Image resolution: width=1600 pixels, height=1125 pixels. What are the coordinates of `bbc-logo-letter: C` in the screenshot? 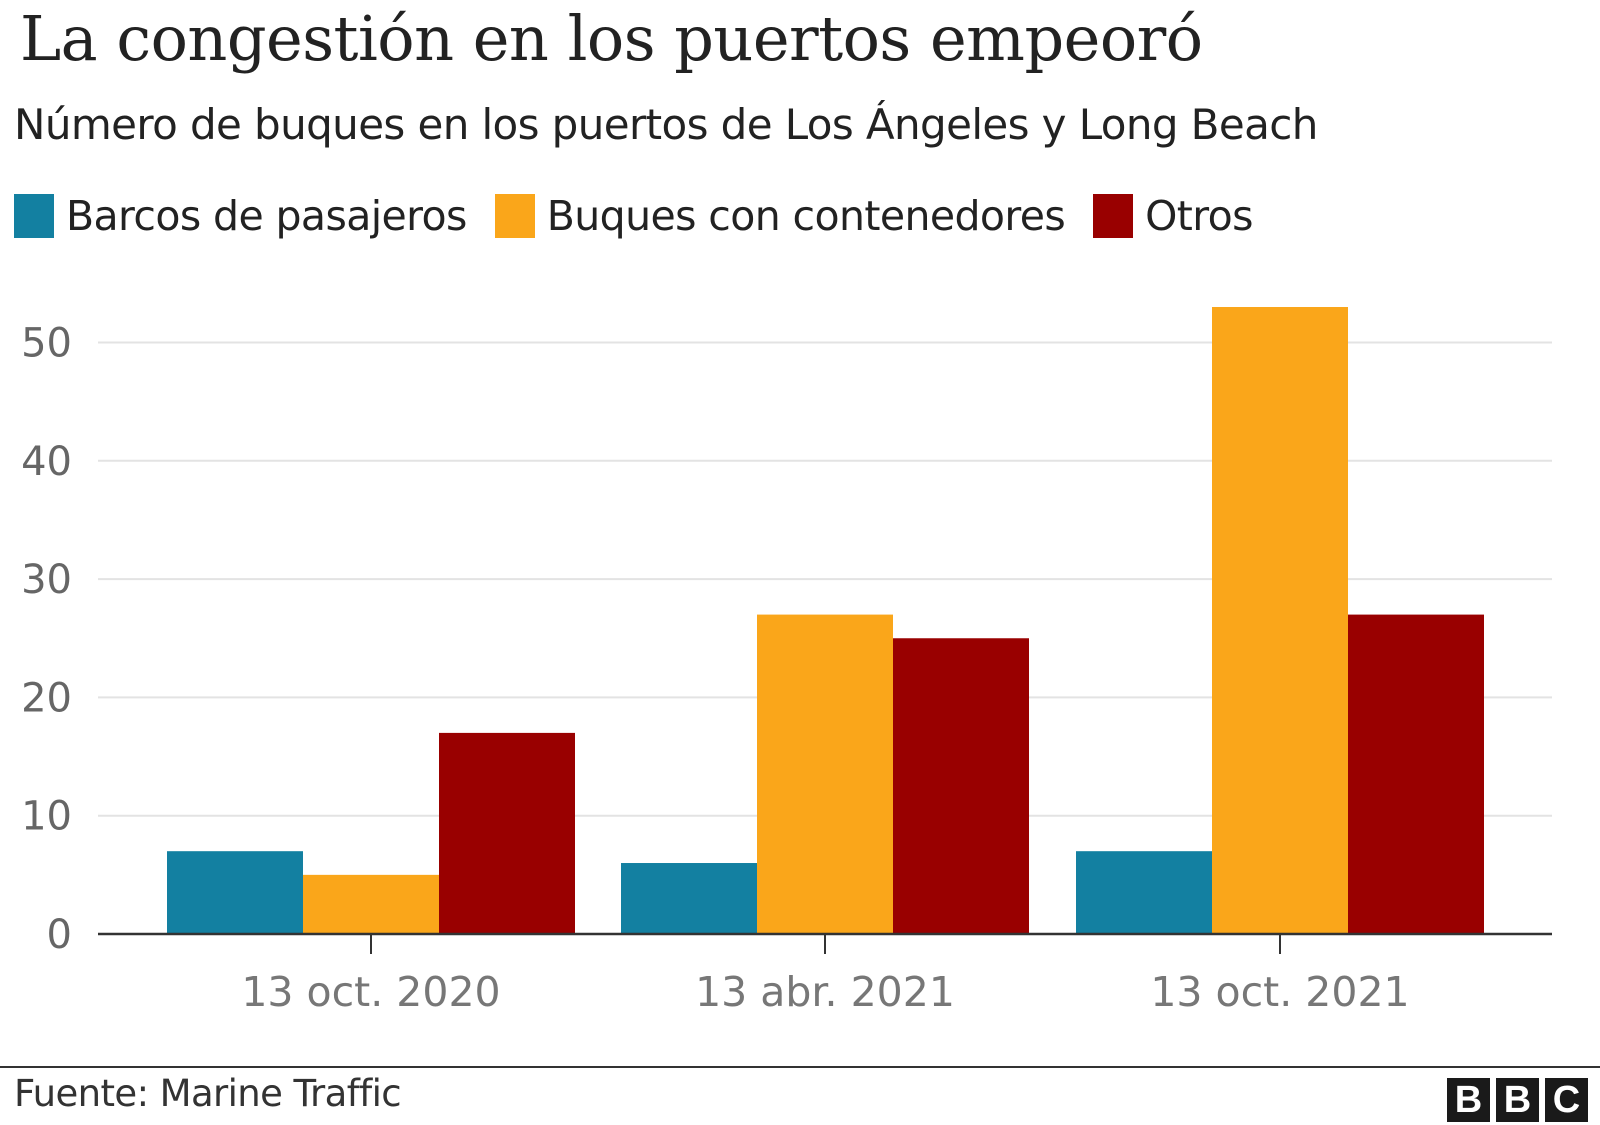 It's located at (1566, 1100).